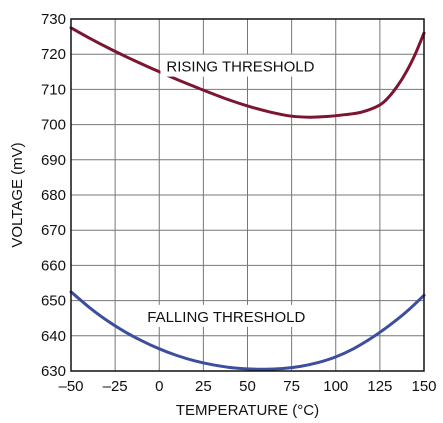 The width and height of the screenshot is (443, 423). I want to click on y-tick-label: 720, so click(53, 54).